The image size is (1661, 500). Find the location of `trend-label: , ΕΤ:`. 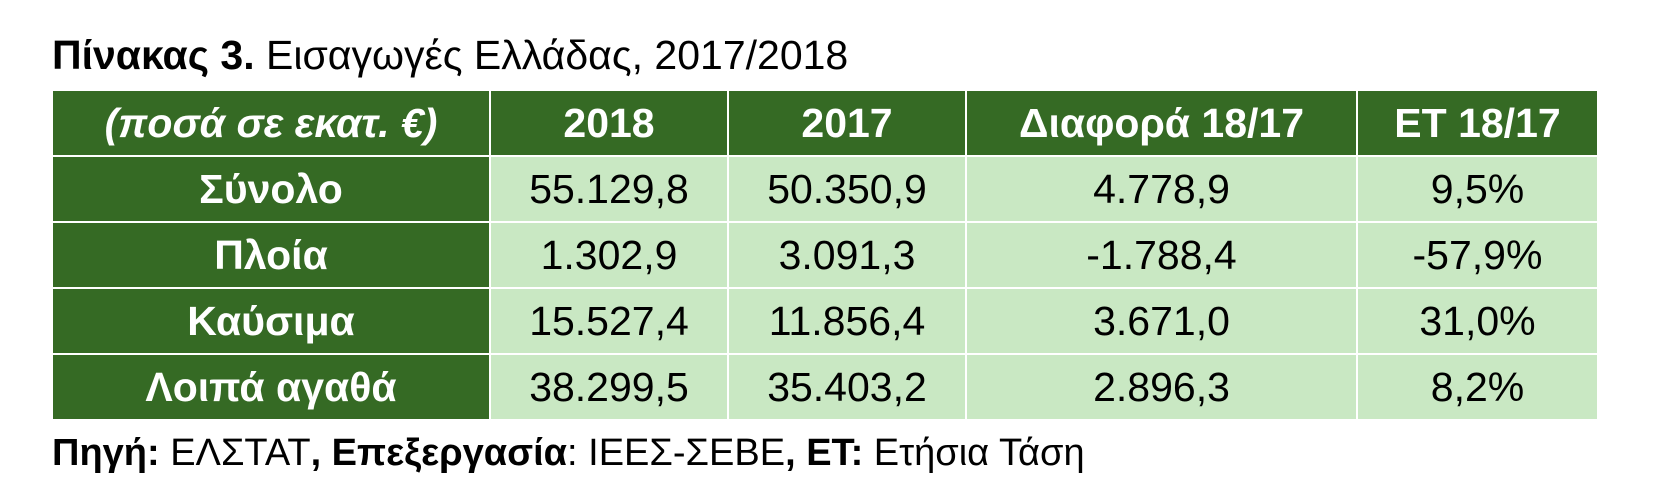

trend-label: , ΕΤ: is located at coordinates (824, 453).